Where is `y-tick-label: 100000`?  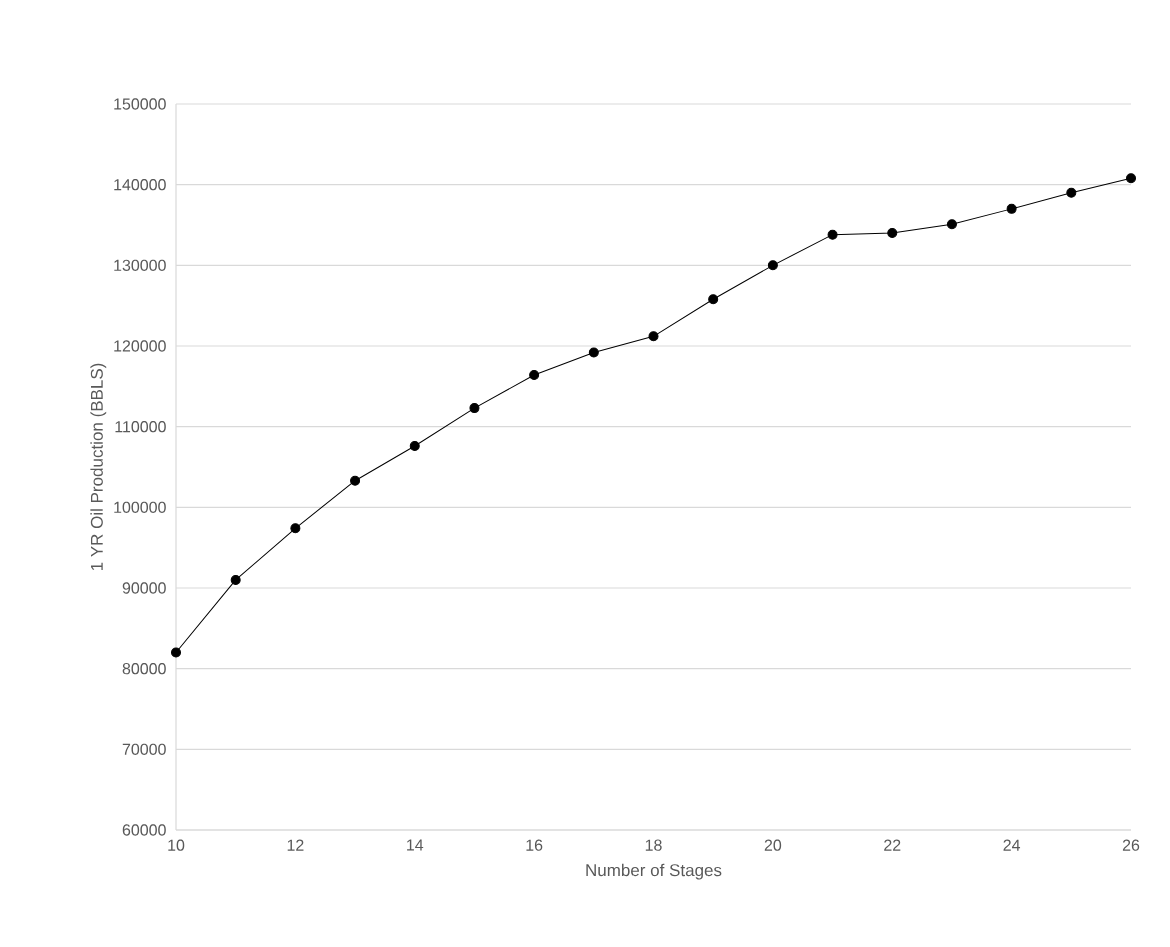 y-tick-label: 100000 is located at coordinates (140, 507).